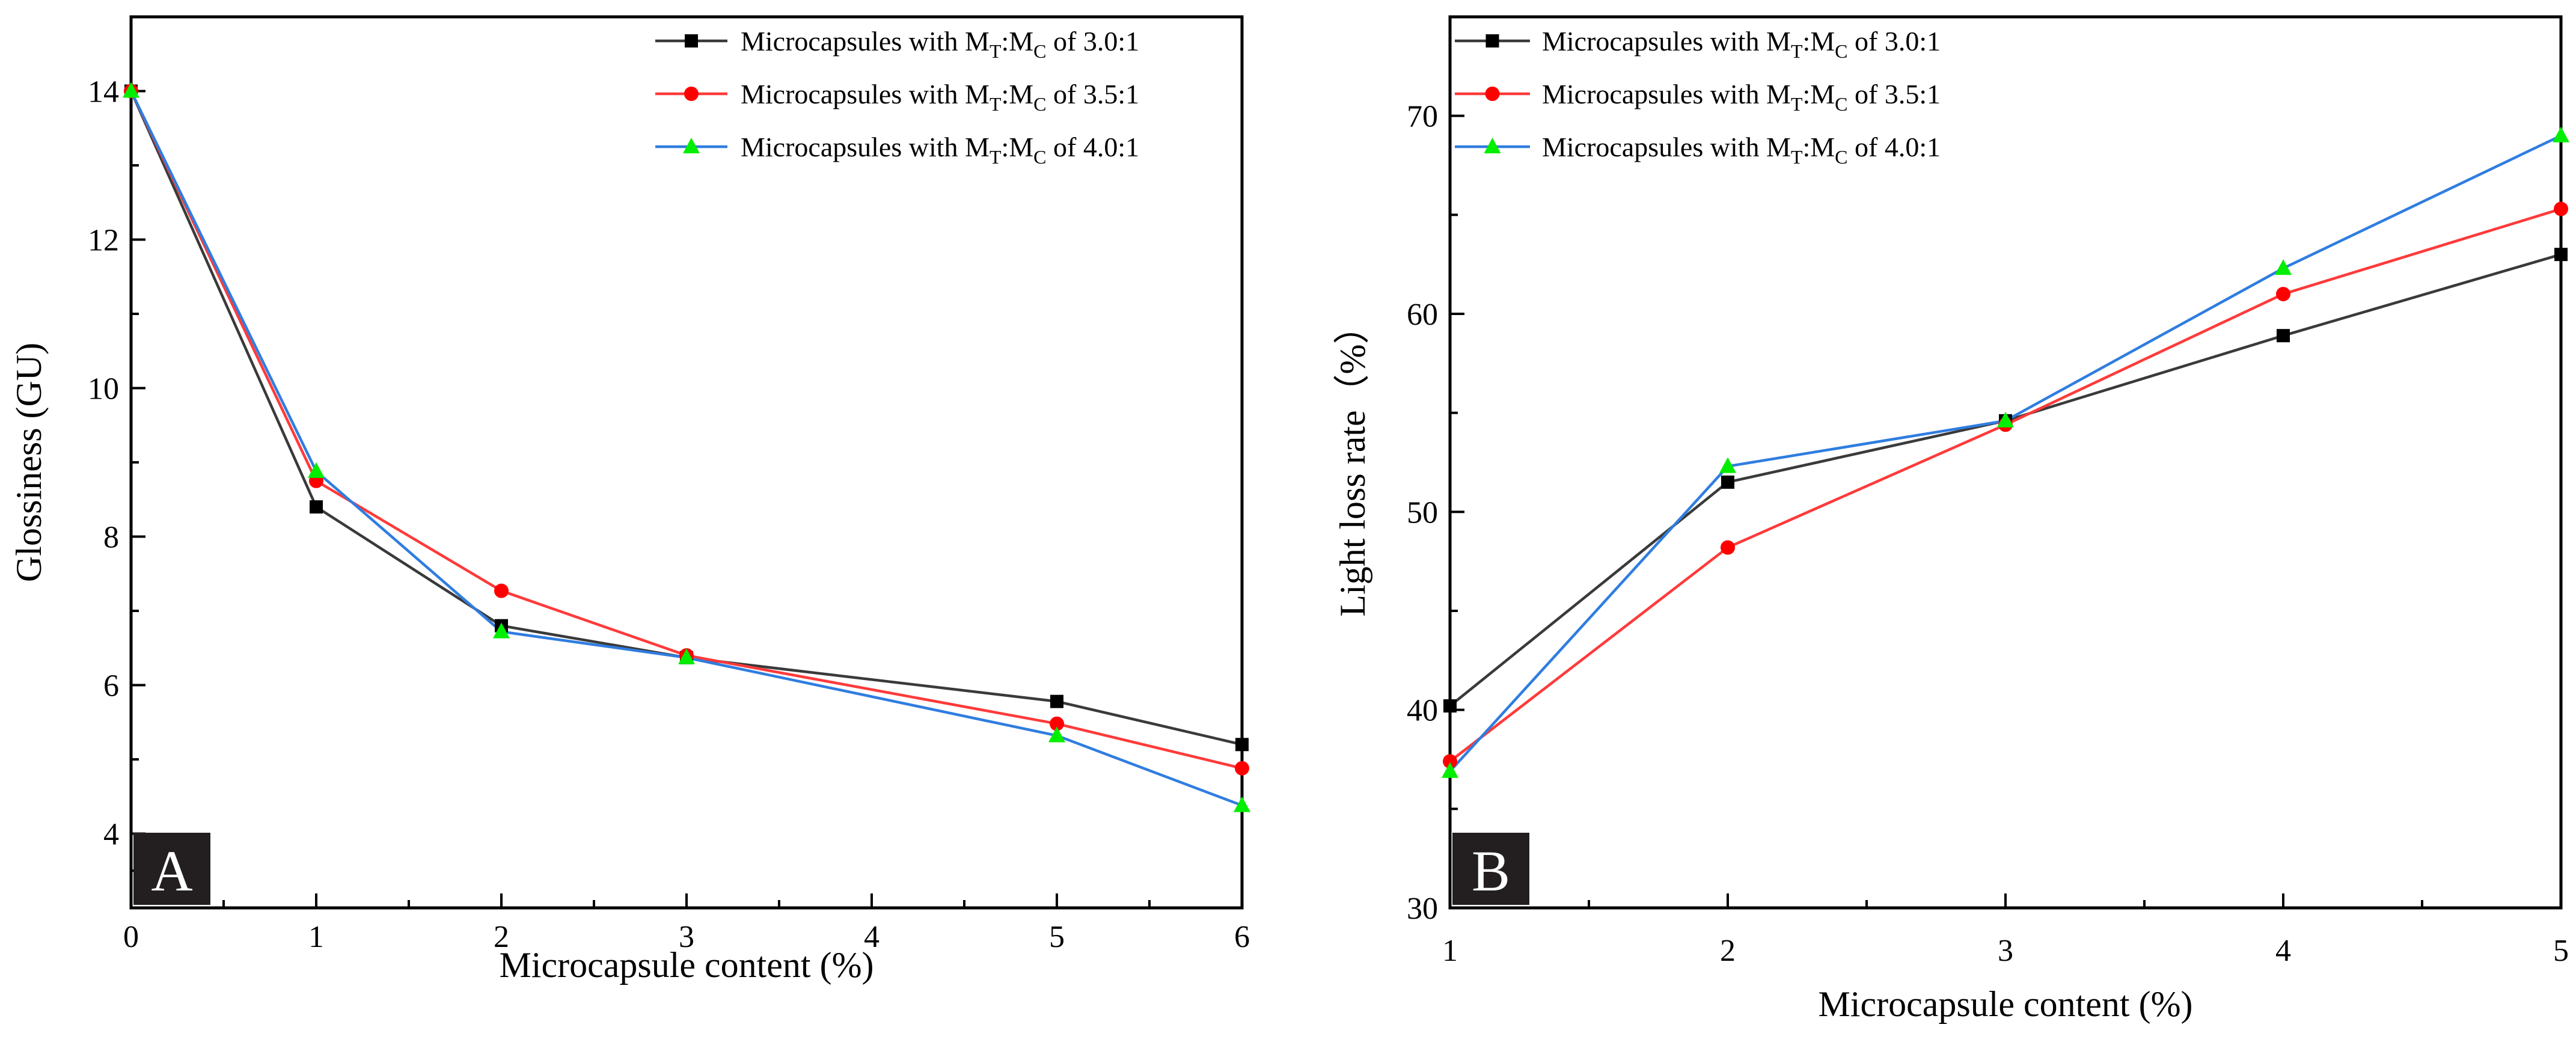 This screenshot has height=1063, width=2576. Describe the element at coordinates (2283, 951) in the screenshot. I see `chart-b-xtick-label: 4` at that location.